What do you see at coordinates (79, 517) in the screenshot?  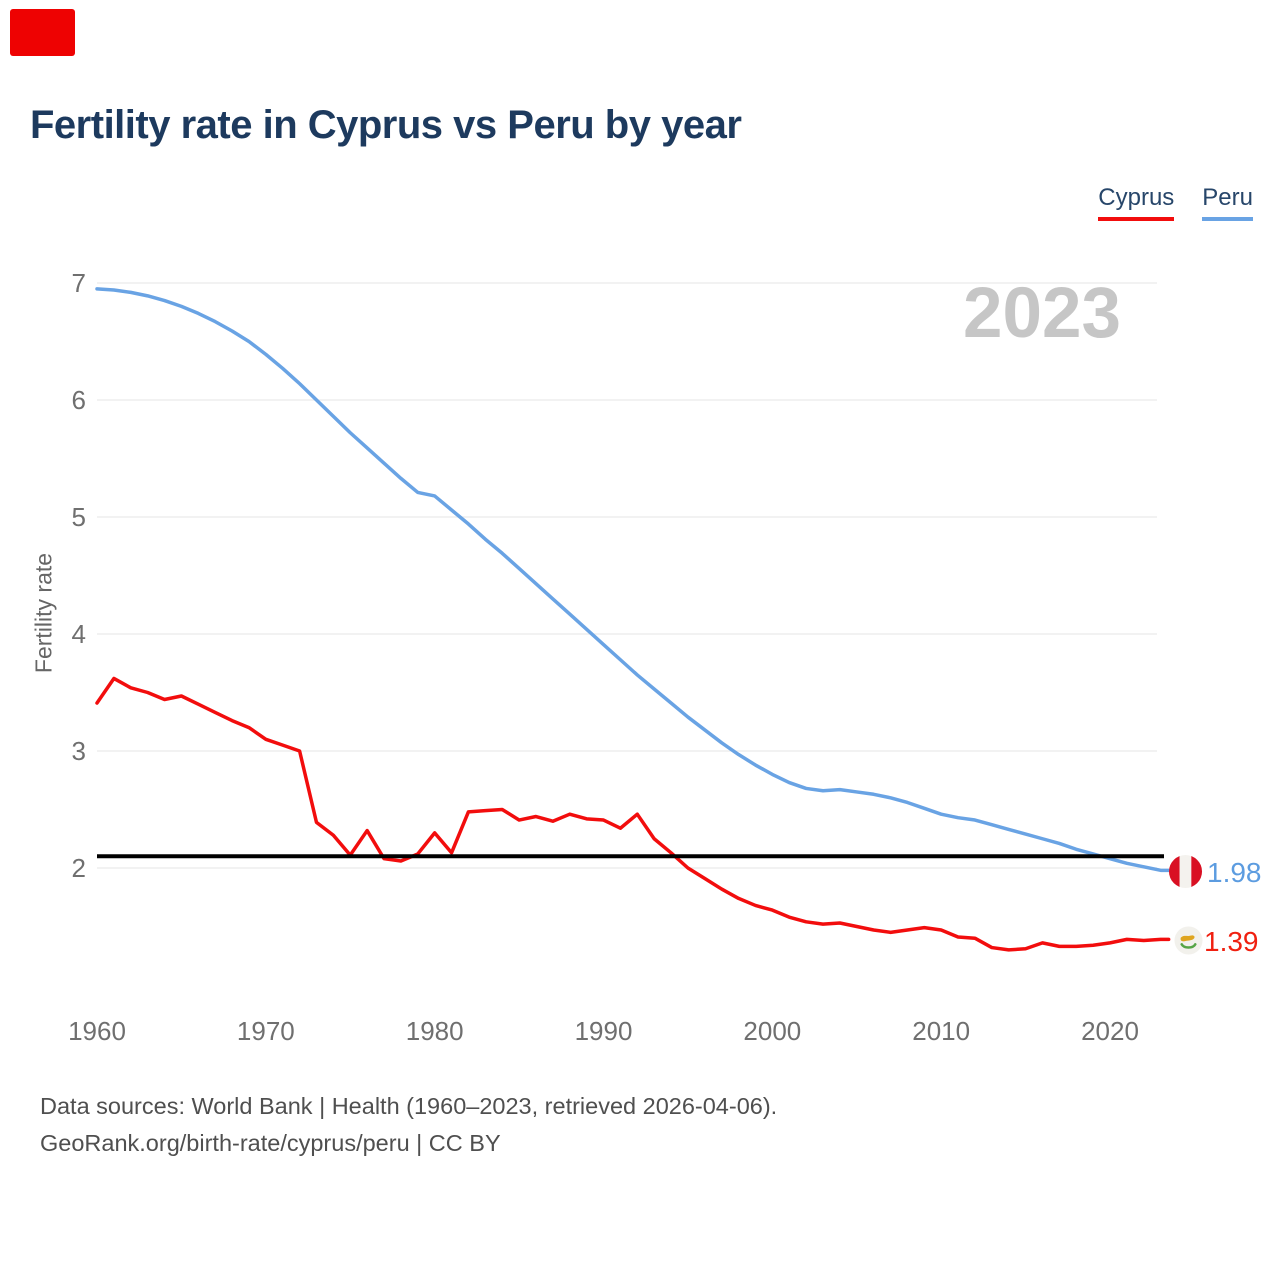 I see `y-tick-label: 5` at bounding box center [79, 517].